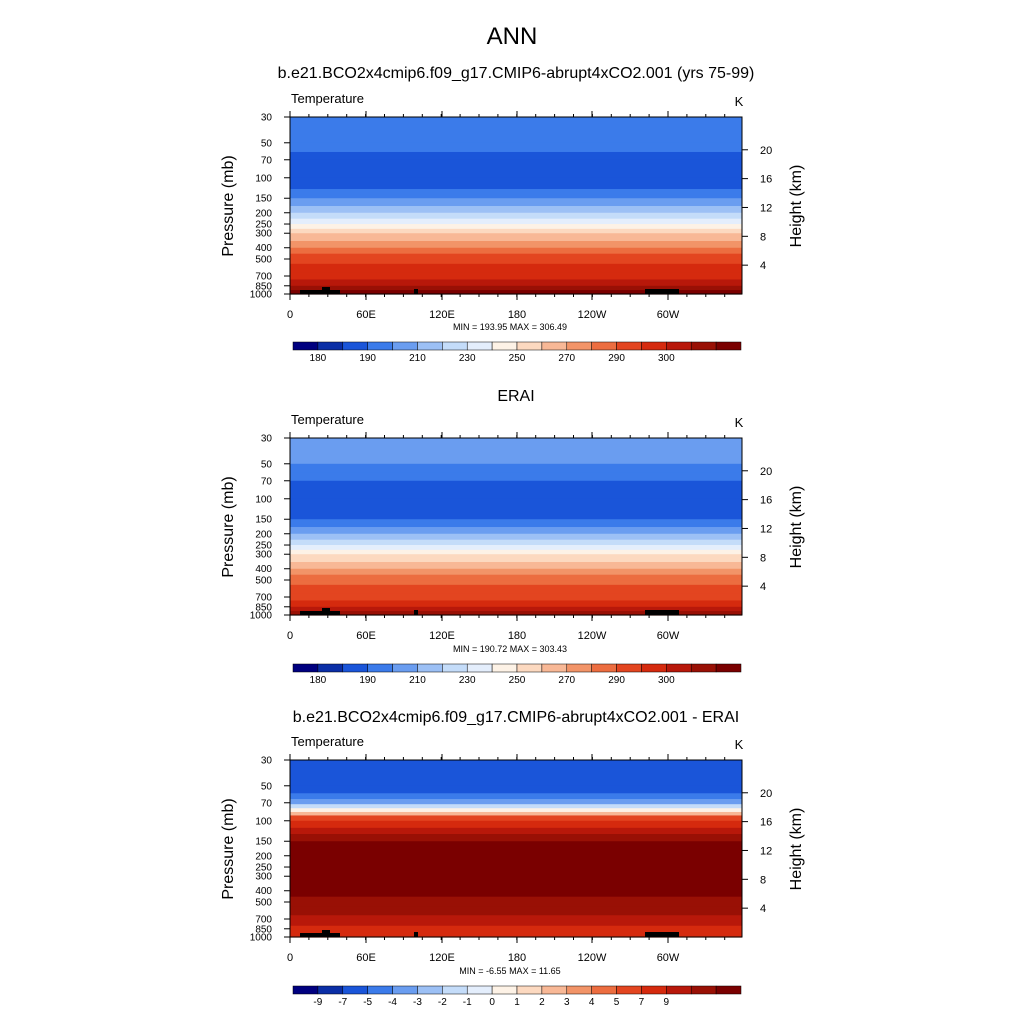 The width and height of the screenshot is (1024, 1024). Describe the element at coordinates (263, 607) in the screenshot. I see `y-tick-label: 850` at that location.